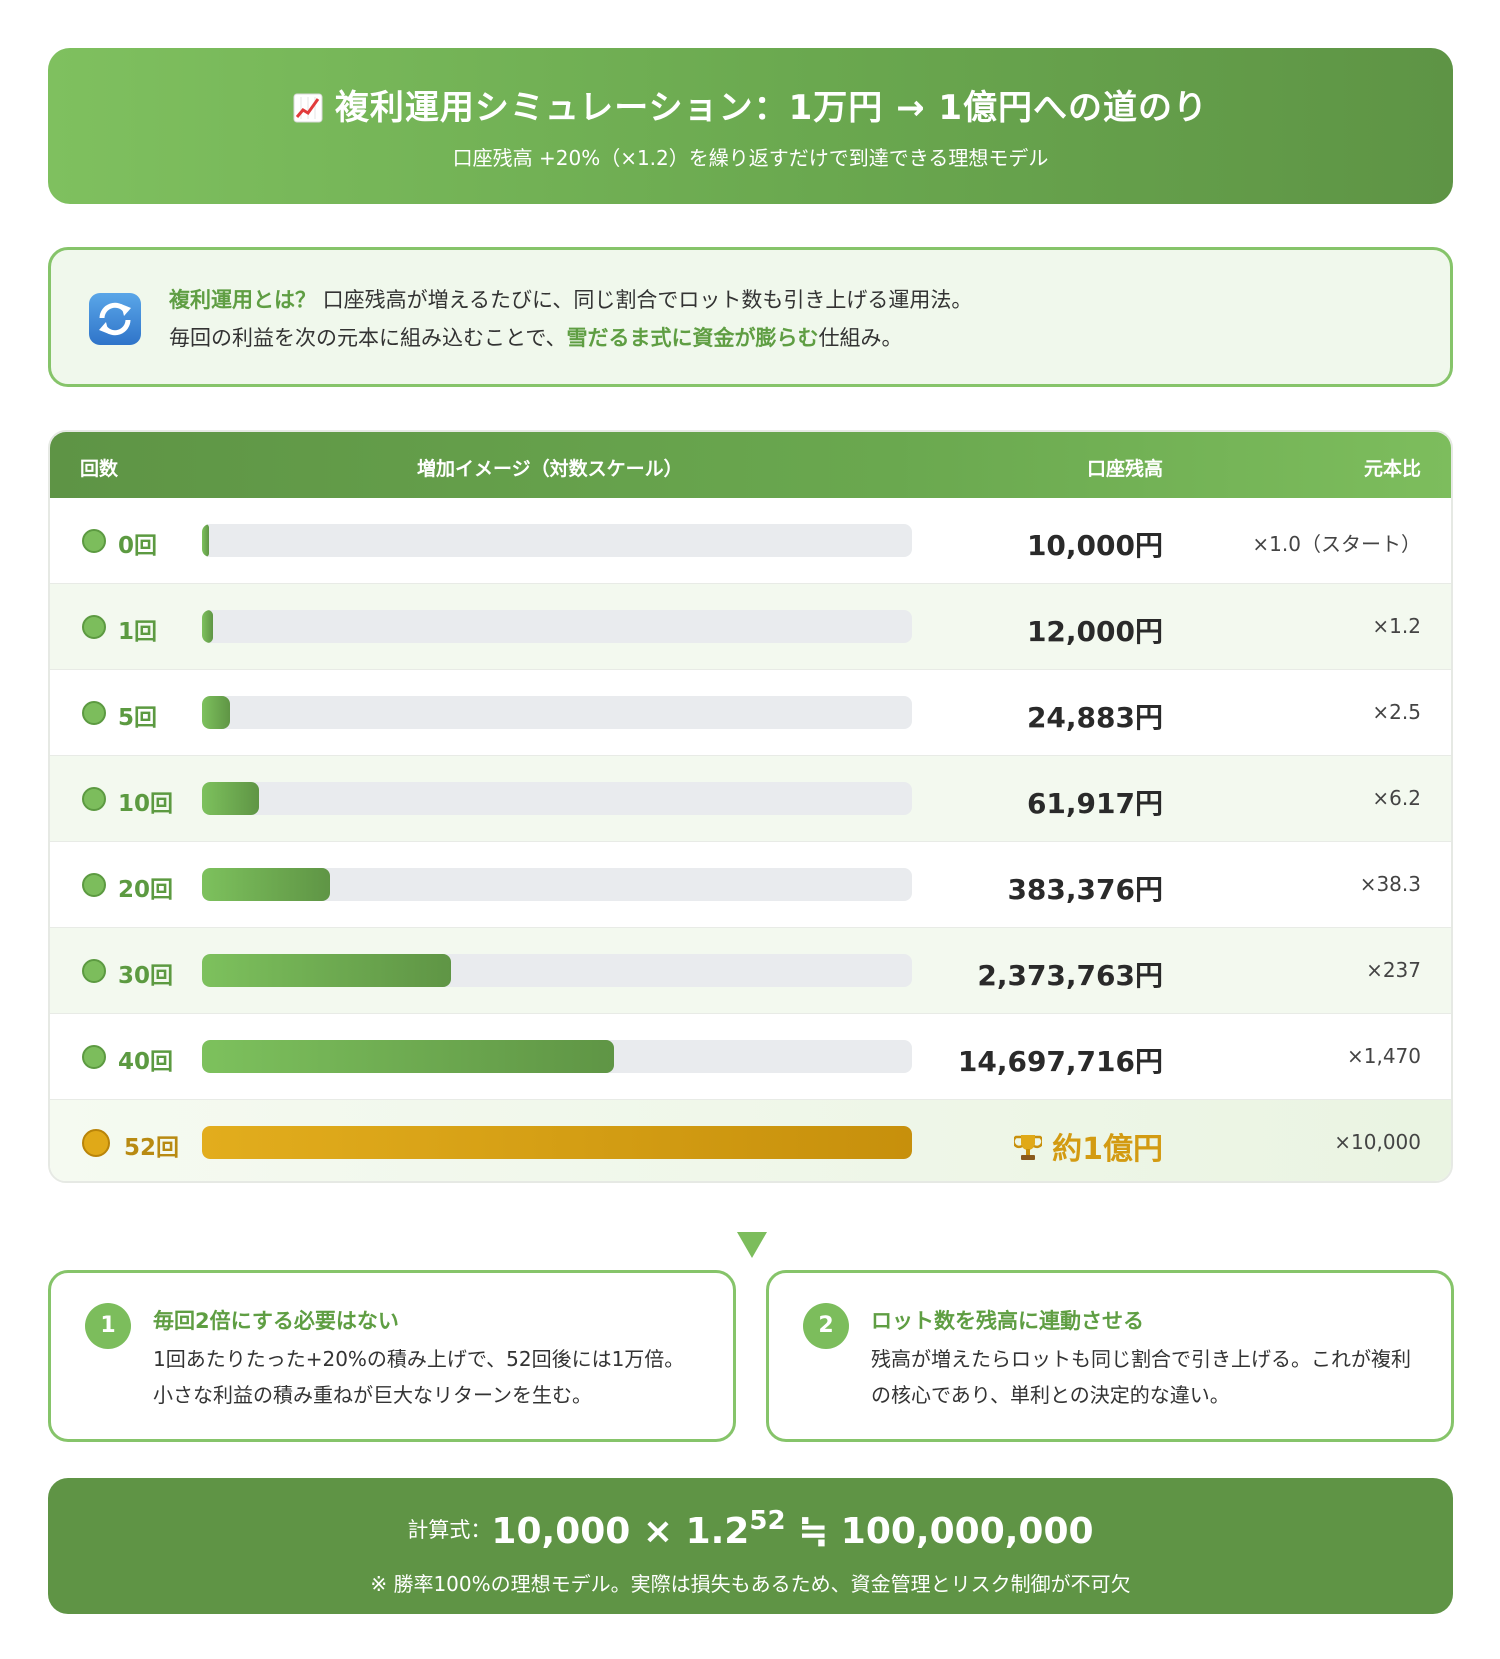 The height and width of the screenshot is (1659, 1500). What do you see at coordinates (138, 718) in the screenshot?
I see `row-count: 5回` at bounding box center [138, 718].